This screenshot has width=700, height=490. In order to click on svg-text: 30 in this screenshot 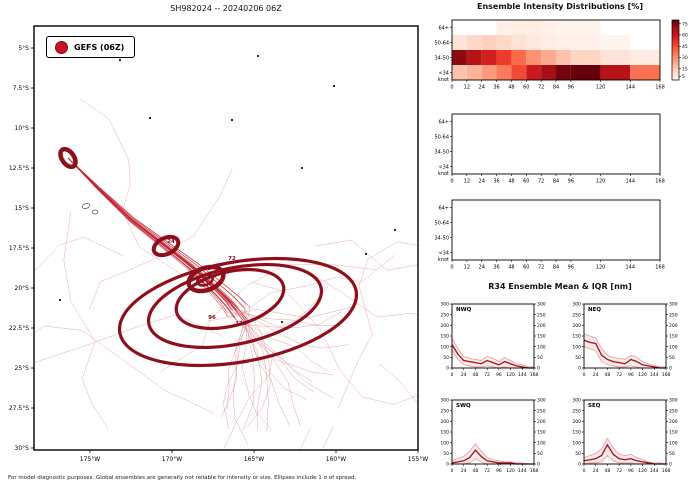, I will do `click(685, 58)`.